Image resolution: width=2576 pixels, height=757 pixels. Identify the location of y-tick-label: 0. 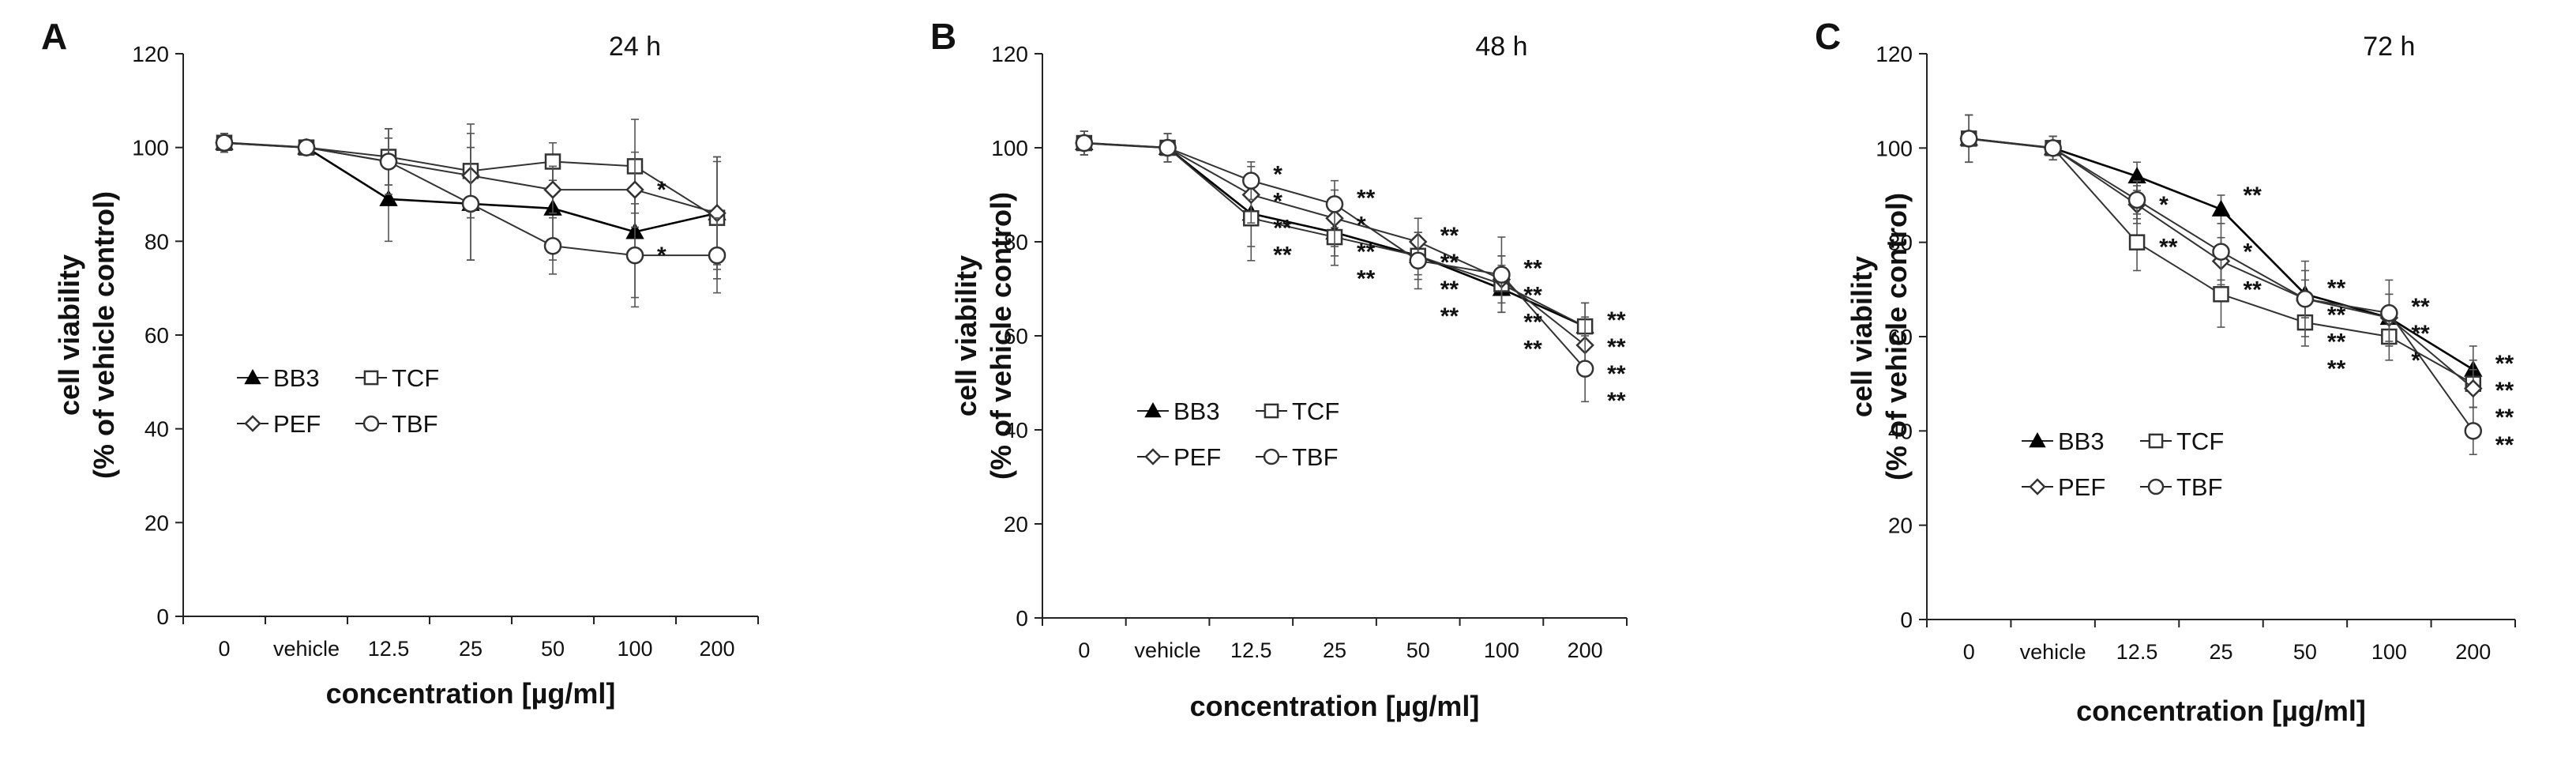
(1022, 618).